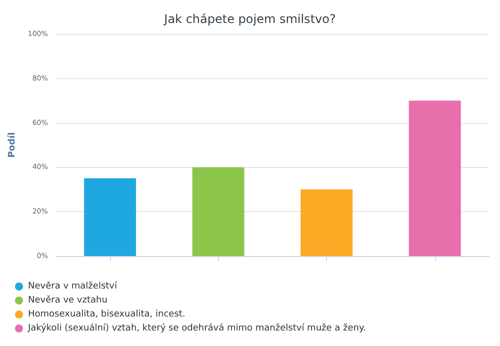 The width and height of the screenshot is (500, 346). Describe the element at coordinates (249, 19) in the screenshot. I see `chart-title: Jak chápete pojem smilstvo?` at that location.